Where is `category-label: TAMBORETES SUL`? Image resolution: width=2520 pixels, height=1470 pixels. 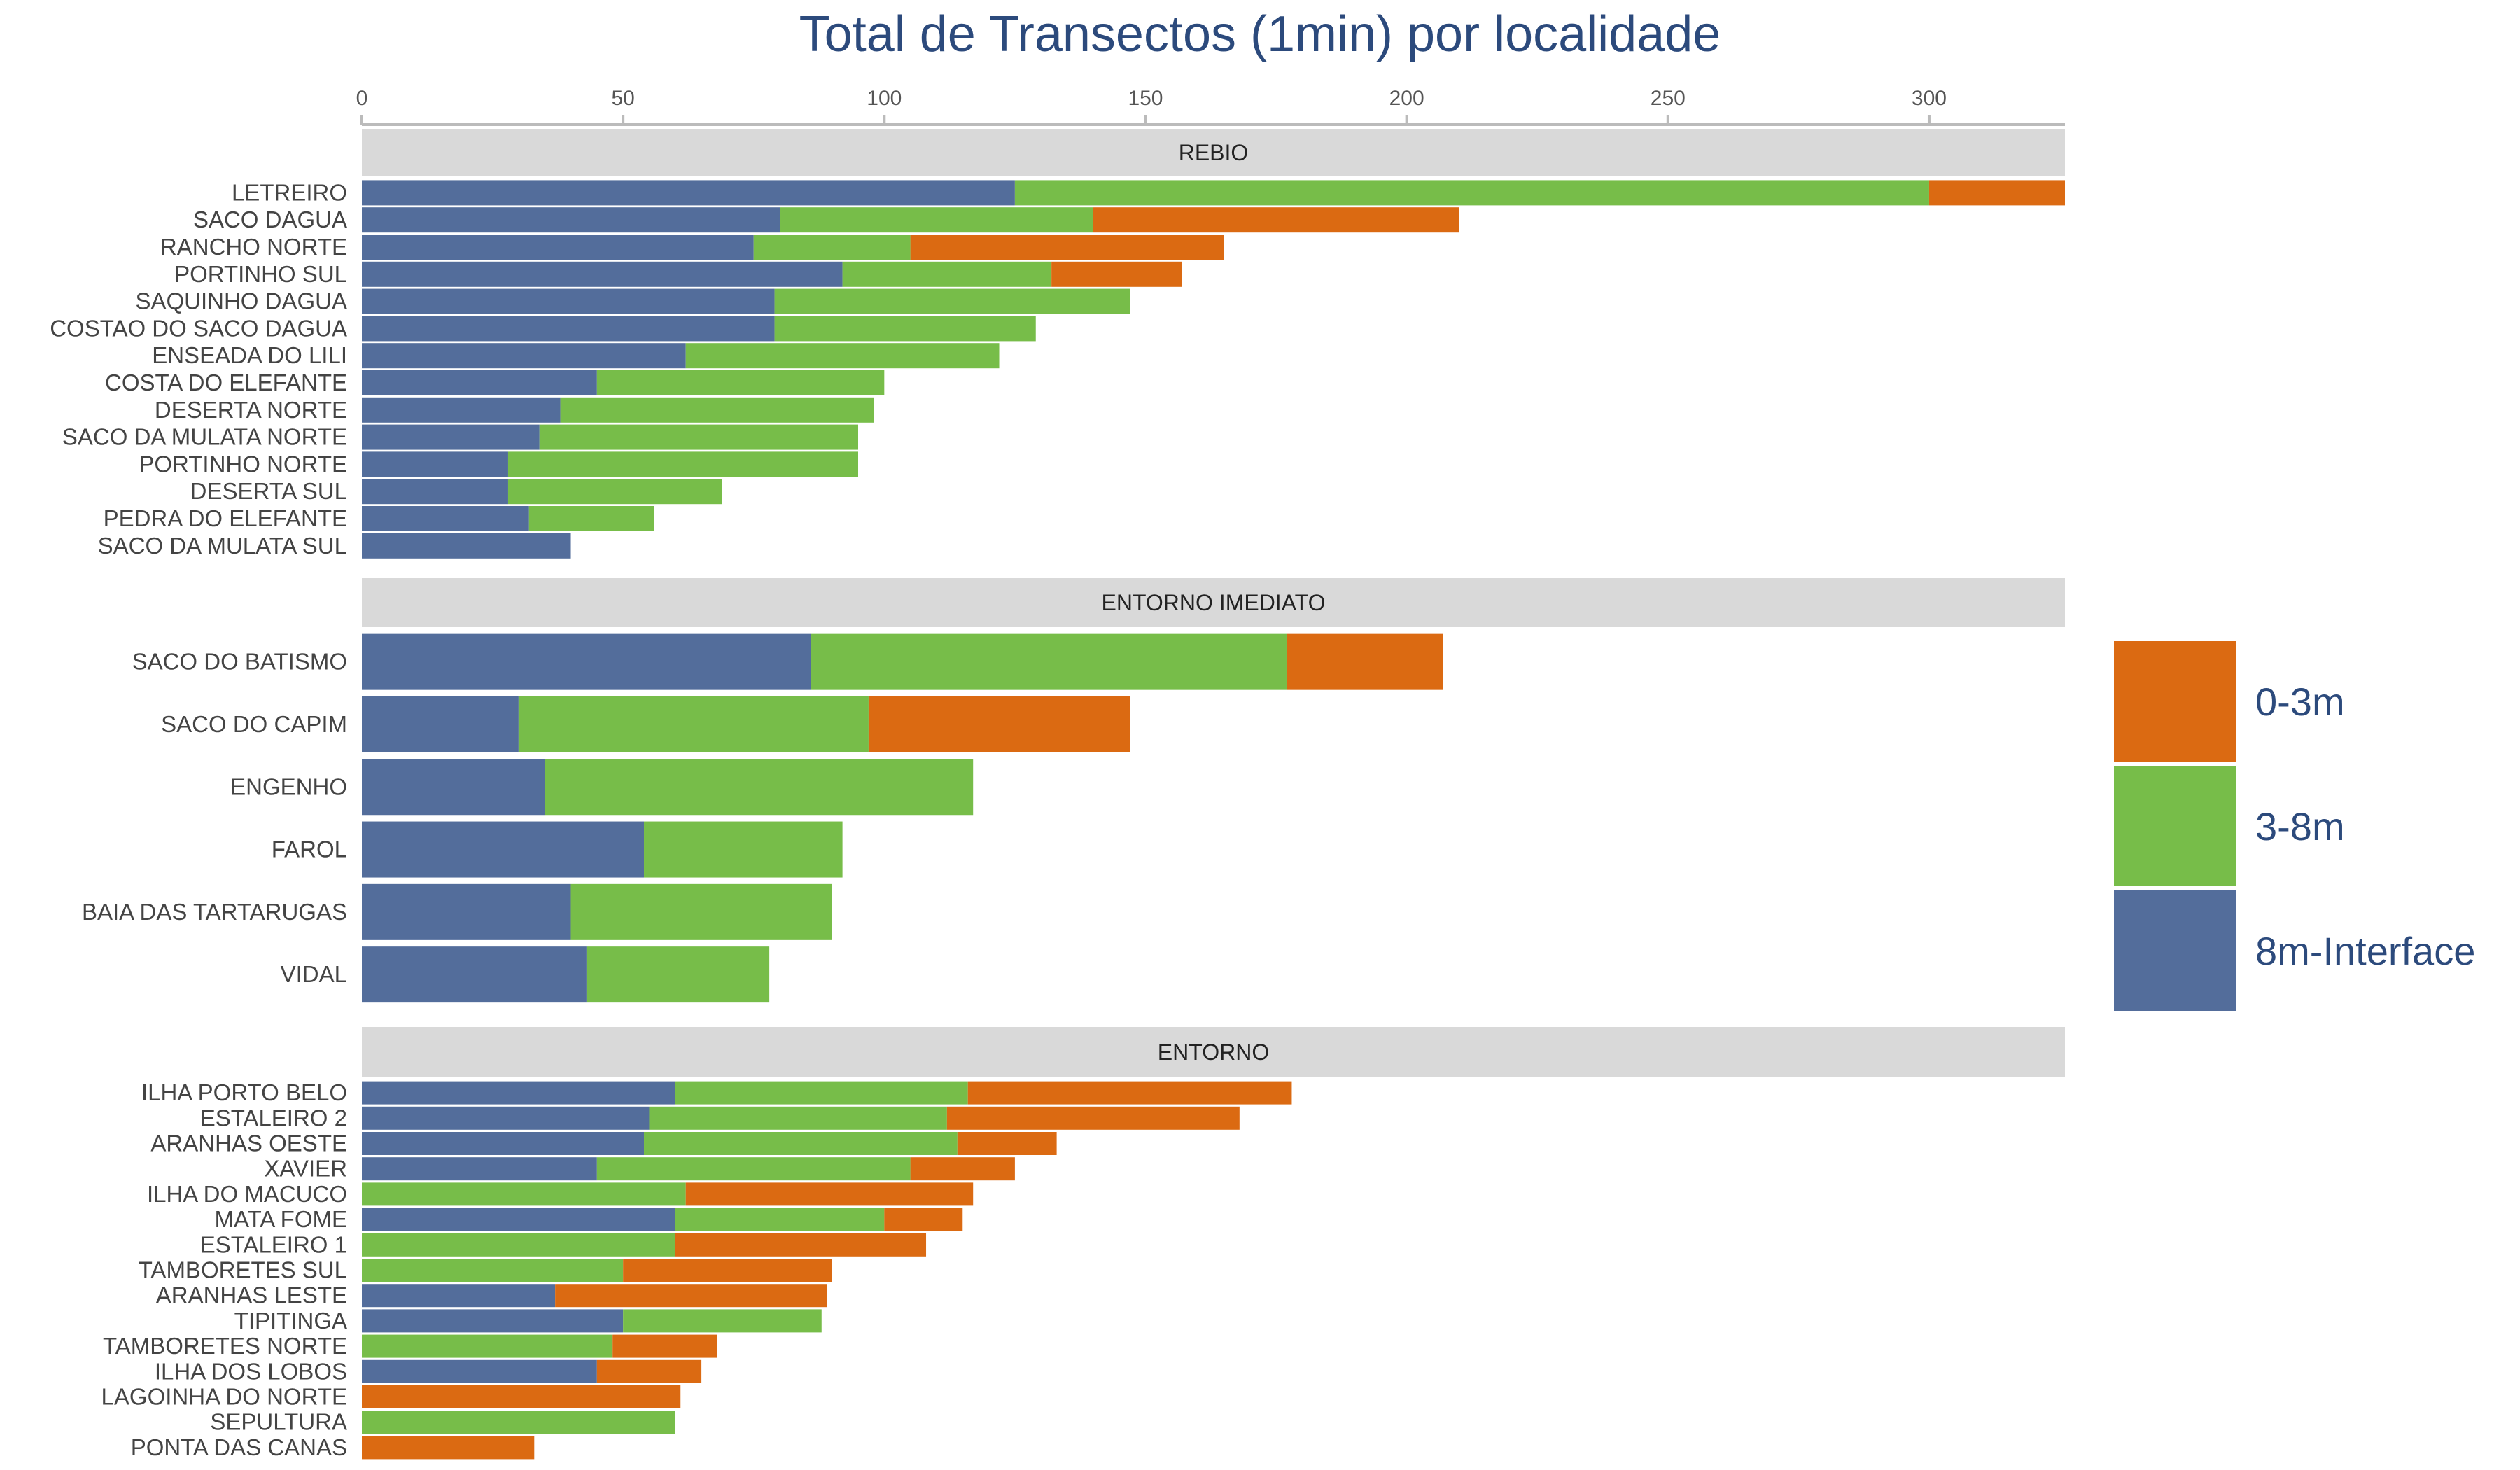 category-label: TAMBORETES SUL is located at coordinates (243, 1270).